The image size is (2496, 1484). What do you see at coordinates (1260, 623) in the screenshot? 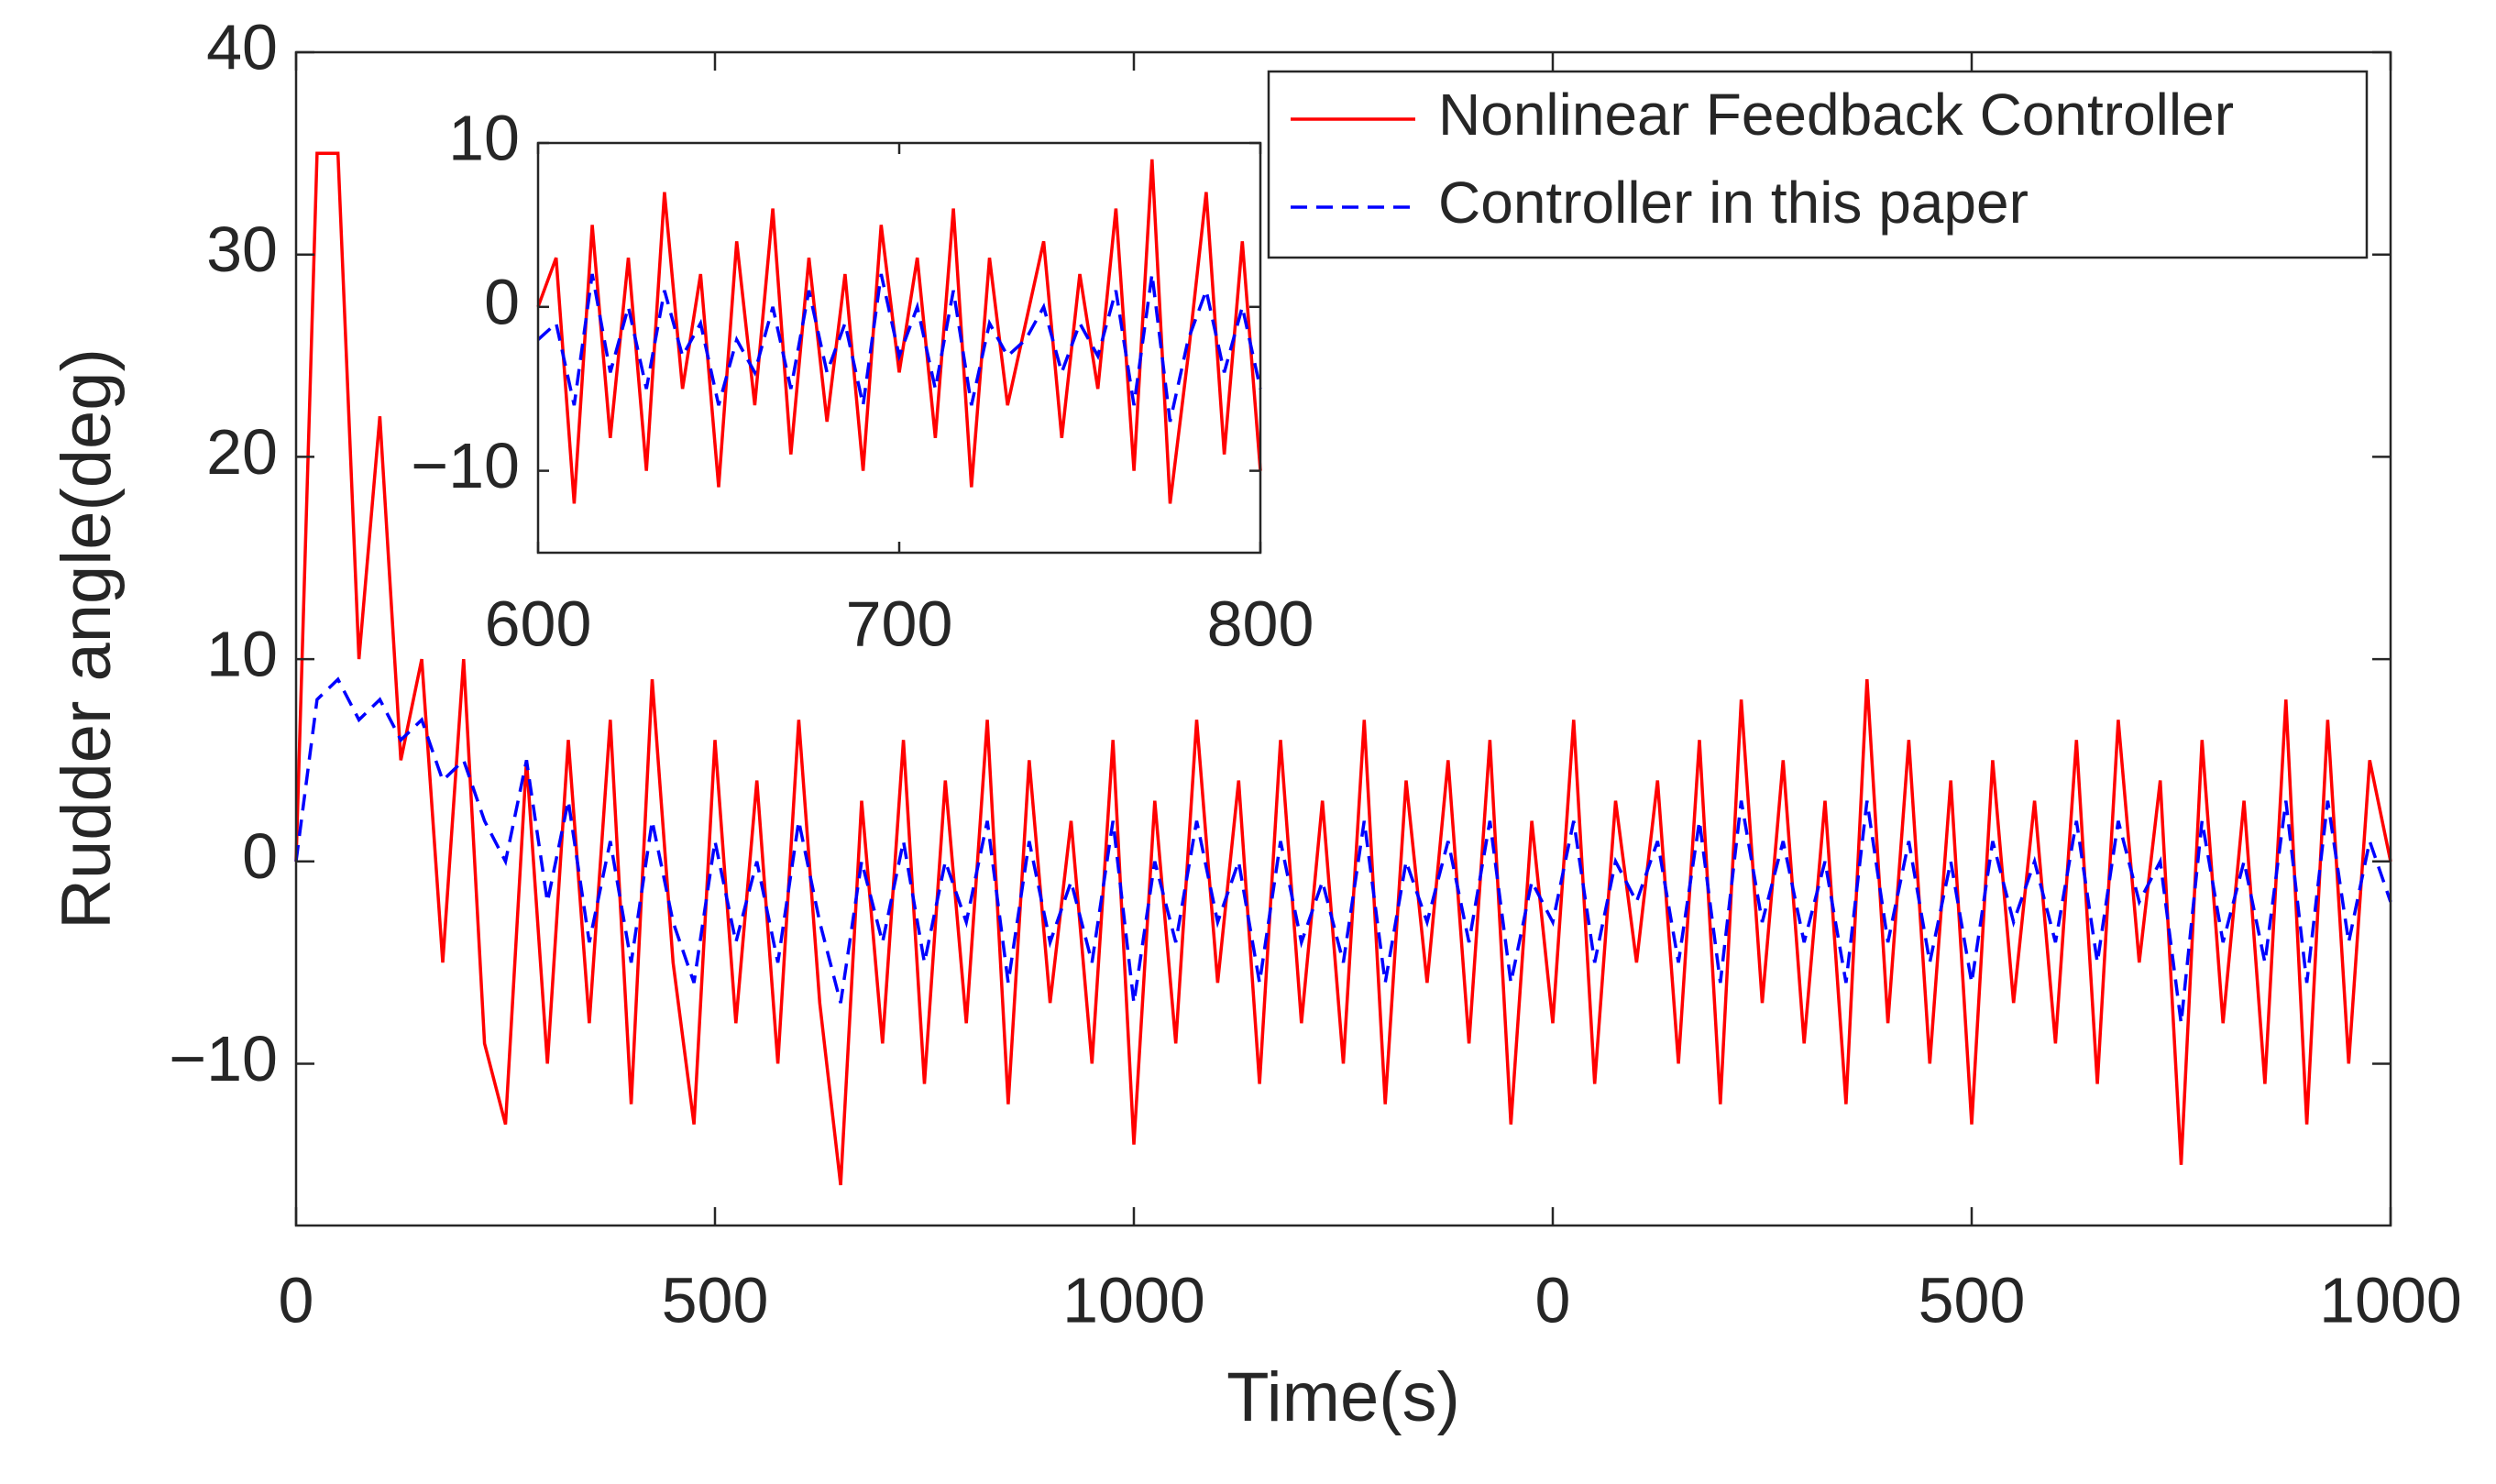
I see `x-tick-label: 800` at bounding box center [1260, 623].